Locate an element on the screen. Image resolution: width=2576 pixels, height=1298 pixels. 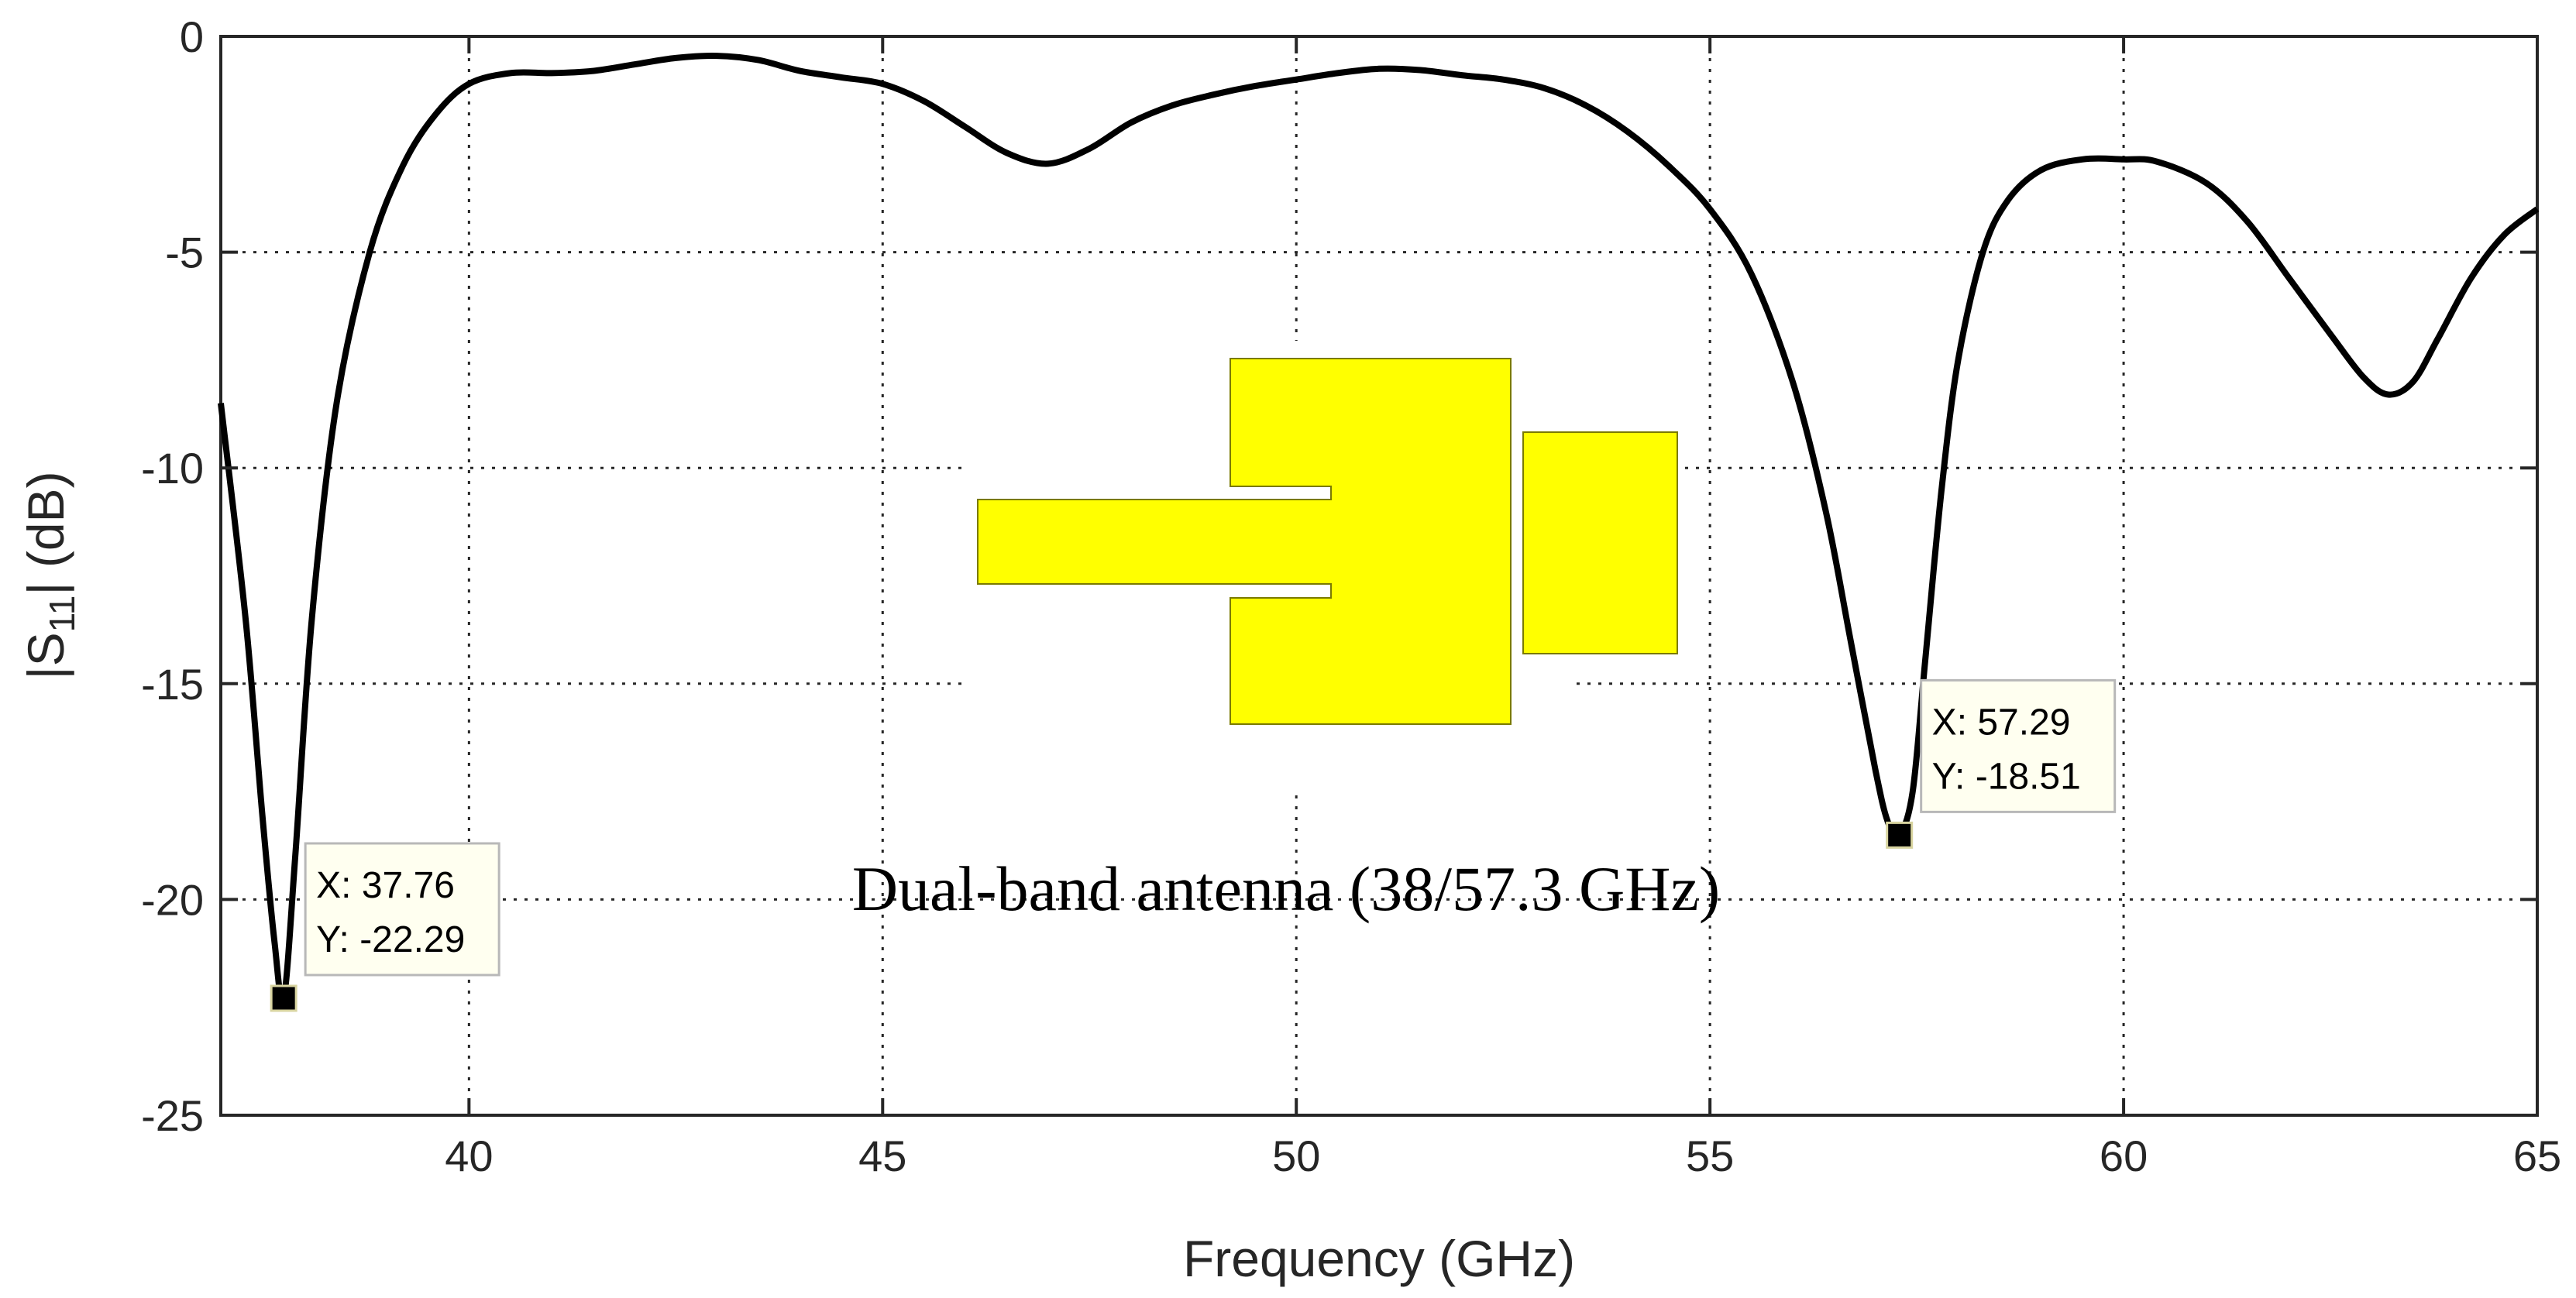
y-axis-label-pre: |S is located at coordinates (45, 655).